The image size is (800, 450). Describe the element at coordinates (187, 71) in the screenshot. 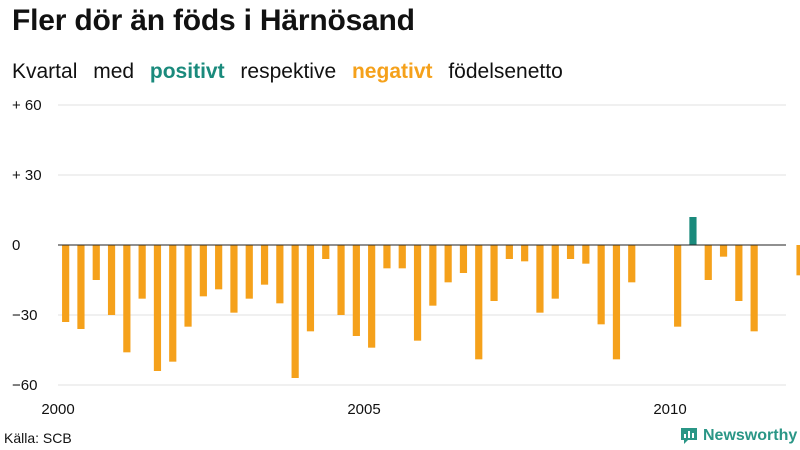

I see `subtitle-positive-word: positivt` at that location.